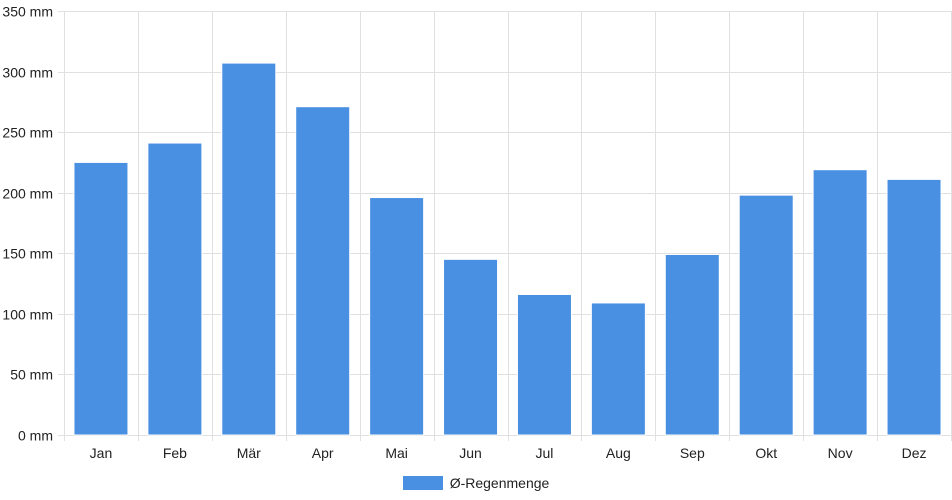  I want to click on legend-label: Ø-Regenmenge, so click(499, 483).